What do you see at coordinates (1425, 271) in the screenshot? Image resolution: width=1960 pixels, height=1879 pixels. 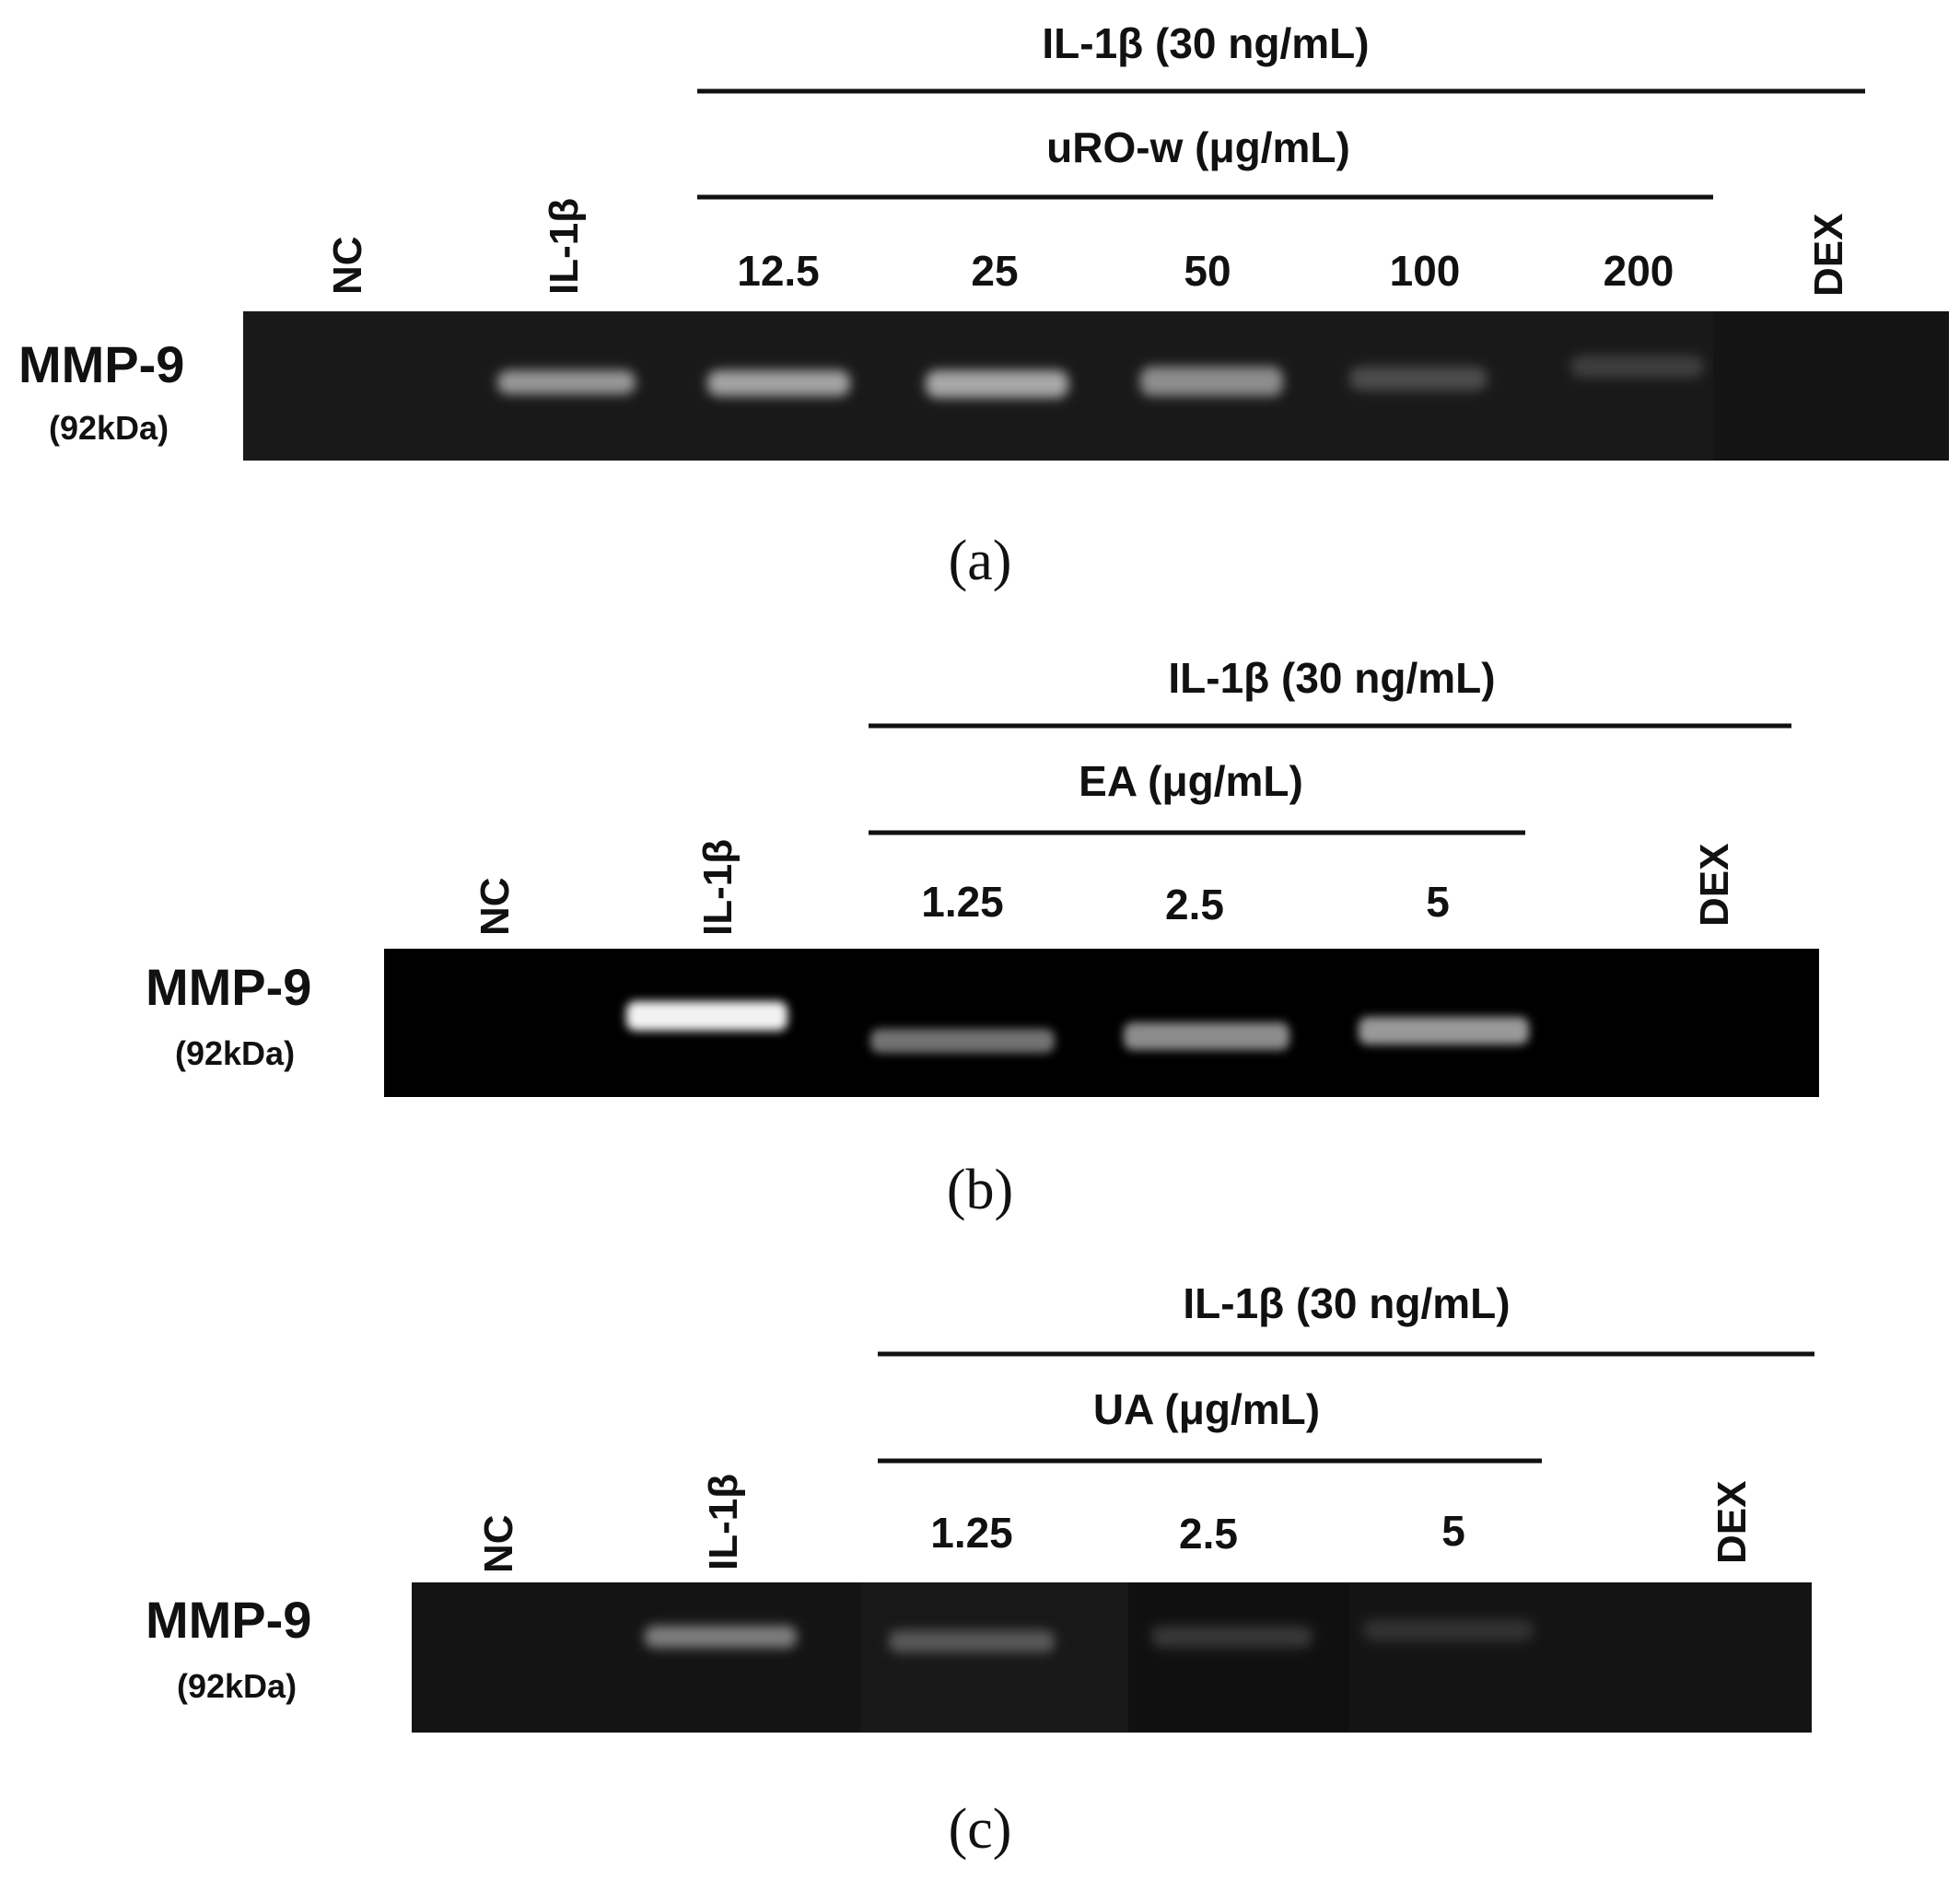 I see `dose-label-100: 100` at bounding box center [1425, 271].